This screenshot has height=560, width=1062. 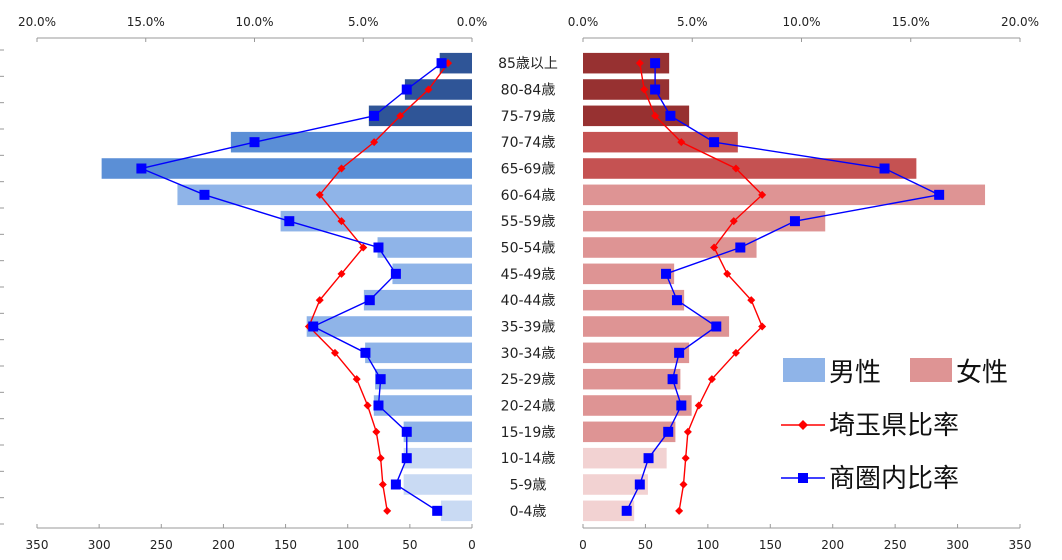 What do you see at coordinates (528, 433) in the screenshot?
I see `age-category-label: 15-19歳` at bounding box center [528, 433].